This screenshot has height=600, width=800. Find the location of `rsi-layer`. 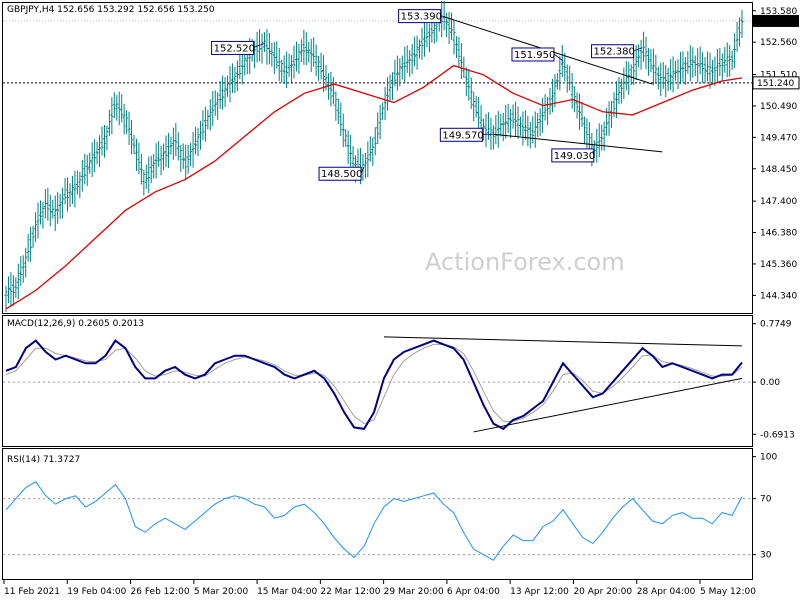

rsi-layer is located at coordinates (377, 521).